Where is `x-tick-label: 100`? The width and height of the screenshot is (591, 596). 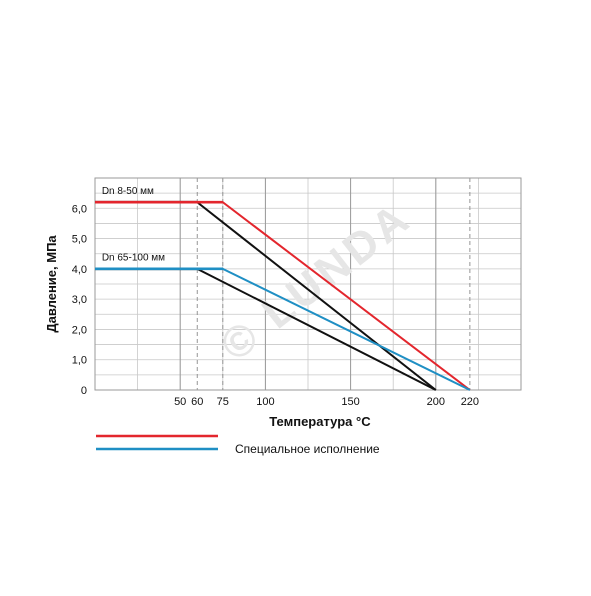 x-tick-label: 100 is located at coordinates (265, 402).